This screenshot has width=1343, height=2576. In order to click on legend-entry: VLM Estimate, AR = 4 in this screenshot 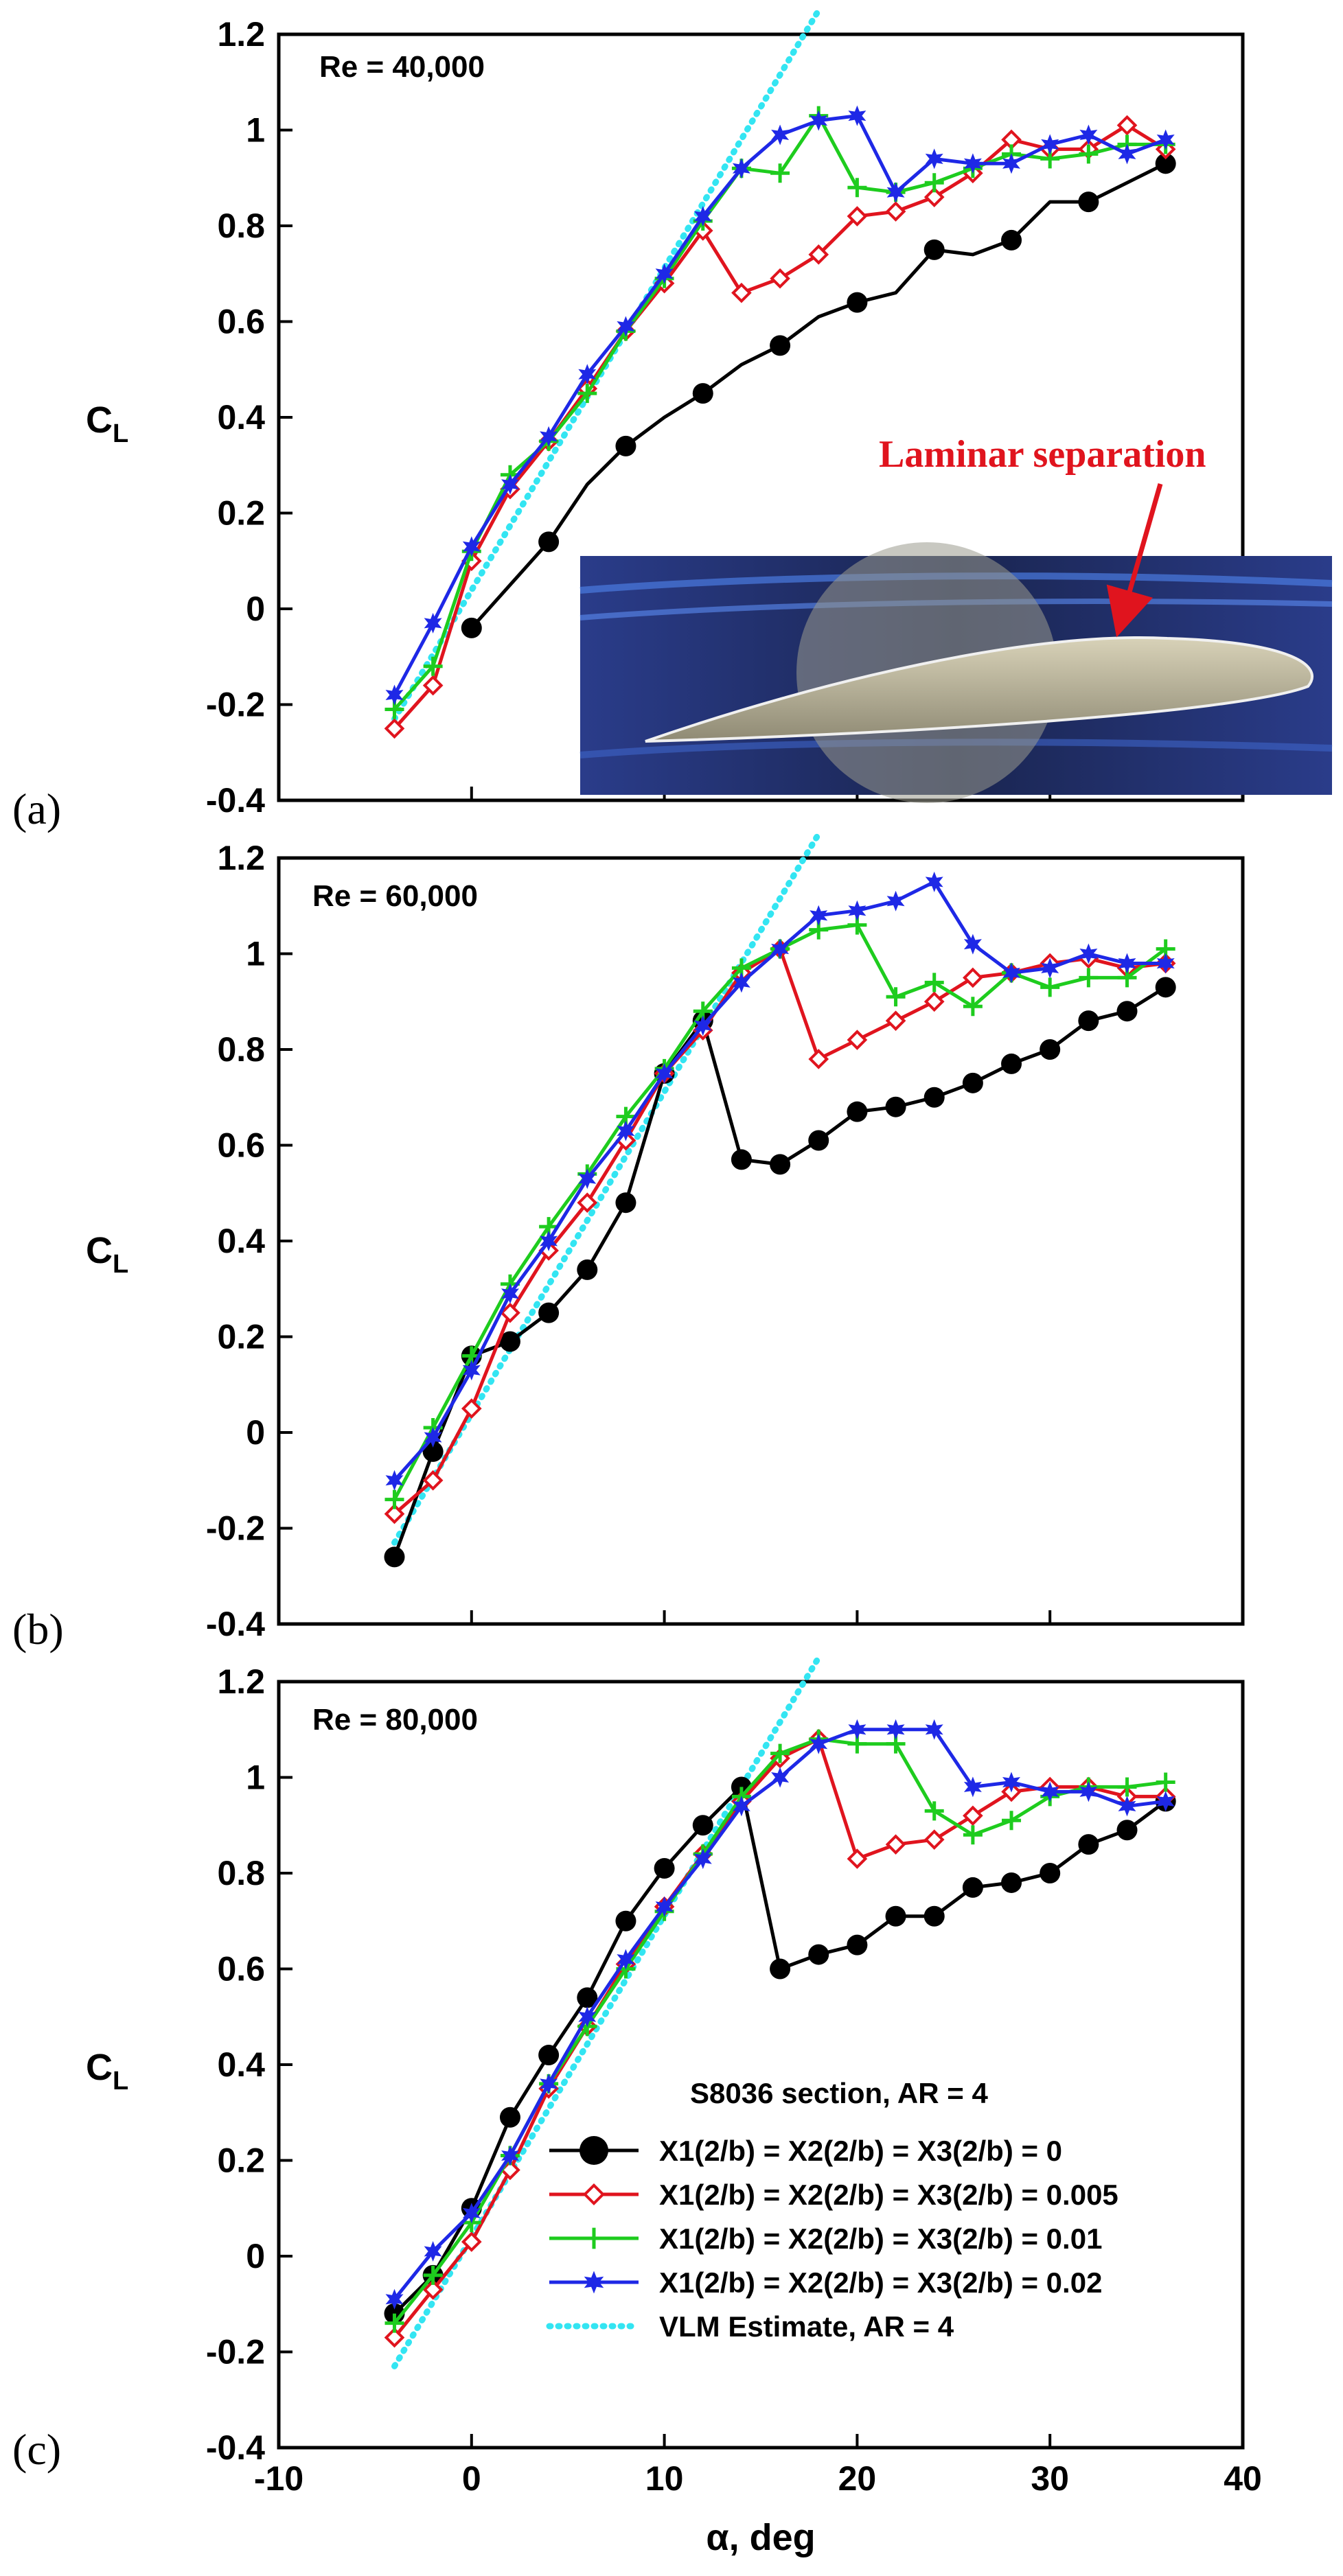, I will do `click(750, 2326)`.